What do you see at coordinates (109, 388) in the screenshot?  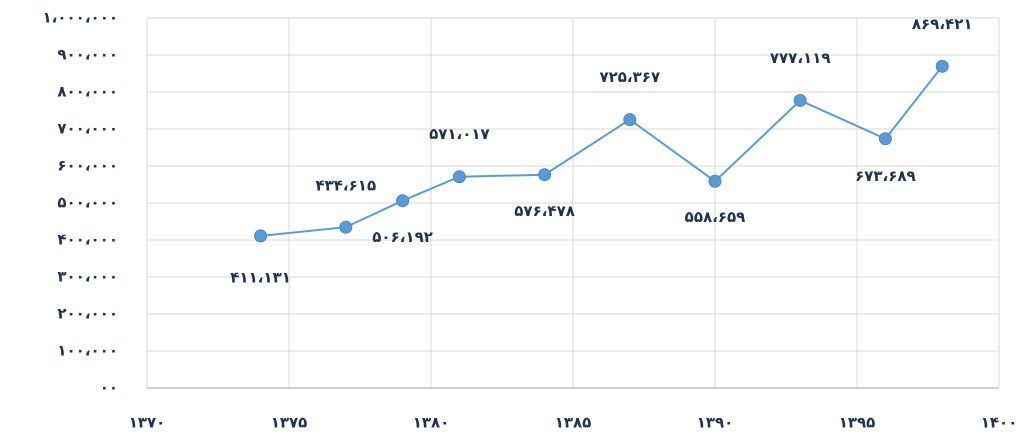 I see `y-tick-label: ۰۰` at bounding box center [109, 388].